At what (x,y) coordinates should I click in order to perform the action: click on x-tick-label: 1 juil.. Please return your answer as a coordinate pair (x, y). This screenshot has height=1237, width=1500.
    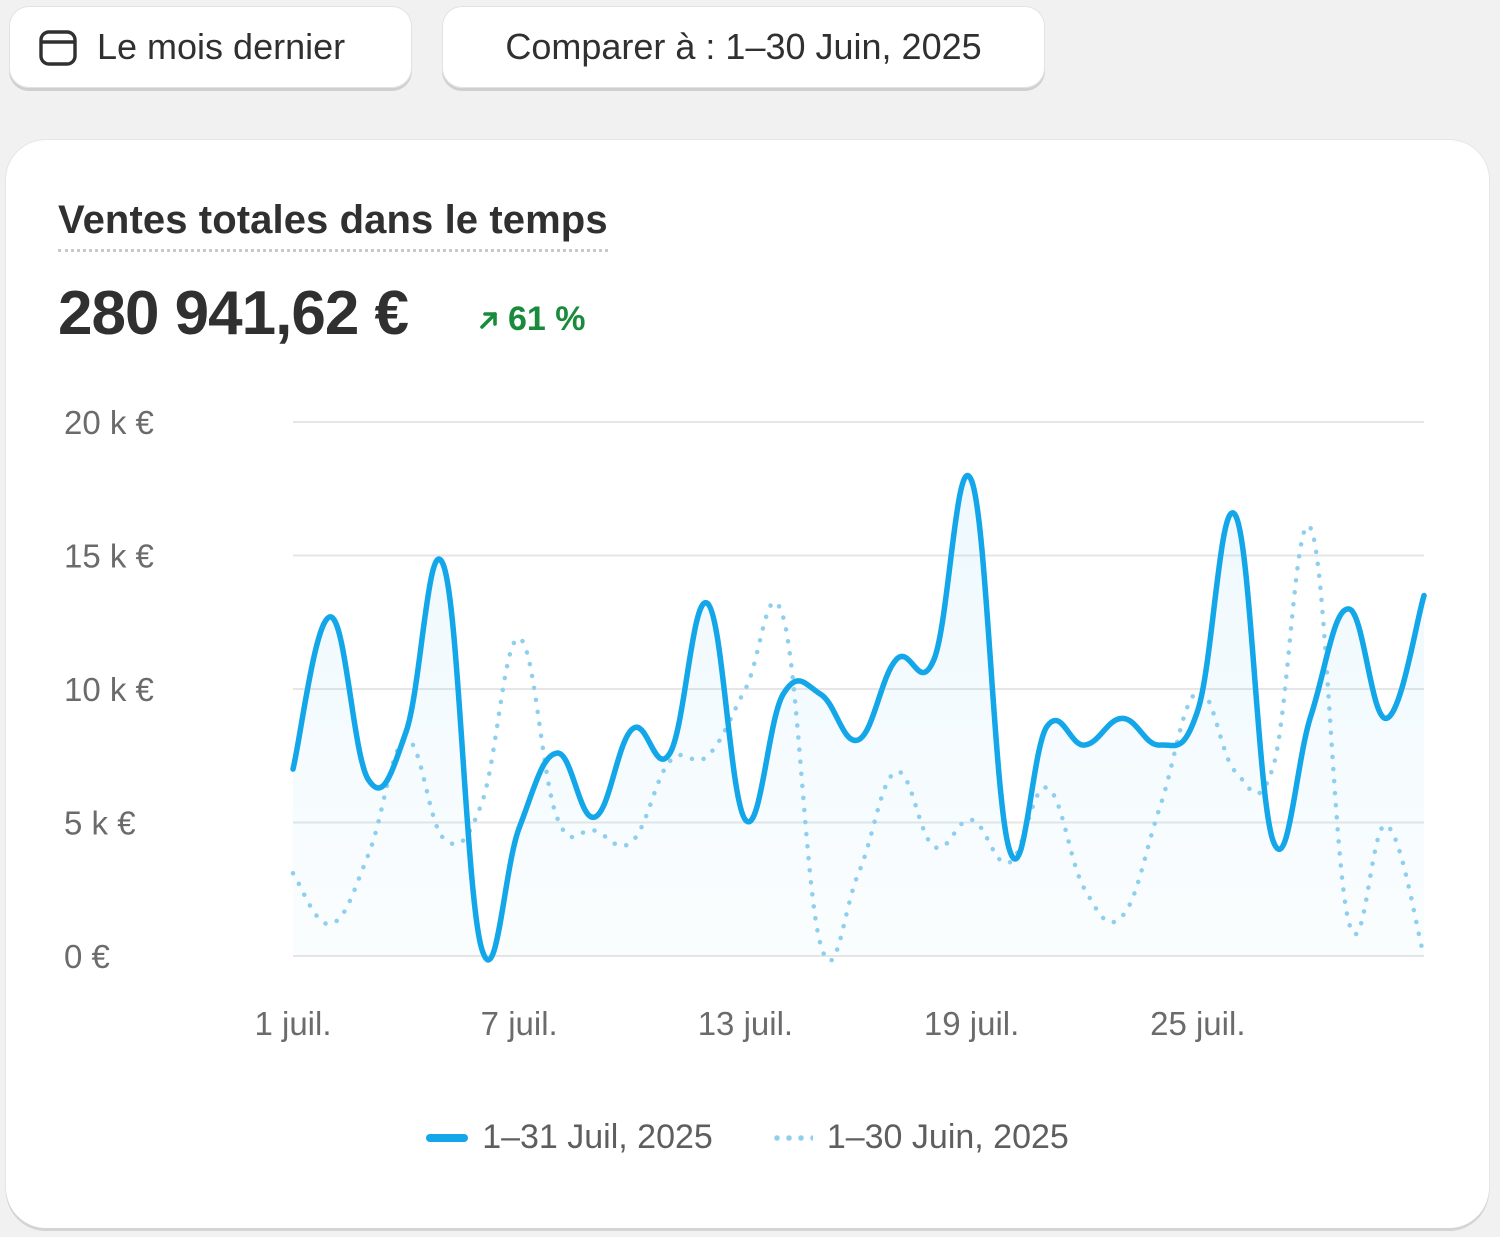
    Looking at the image, I should click on (292, 1023).